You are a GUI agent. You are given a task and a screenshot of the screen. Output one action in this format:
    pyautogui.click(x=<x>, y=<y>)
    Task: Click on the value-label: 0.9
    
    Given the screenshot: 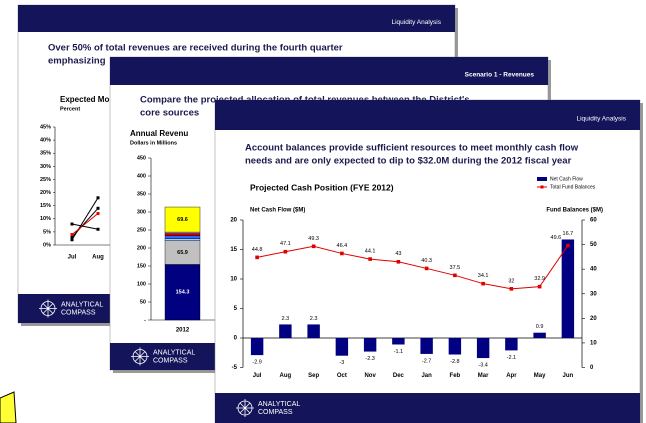 What is the action you would take?
    pyautogui.click(x=540, y=327)
    